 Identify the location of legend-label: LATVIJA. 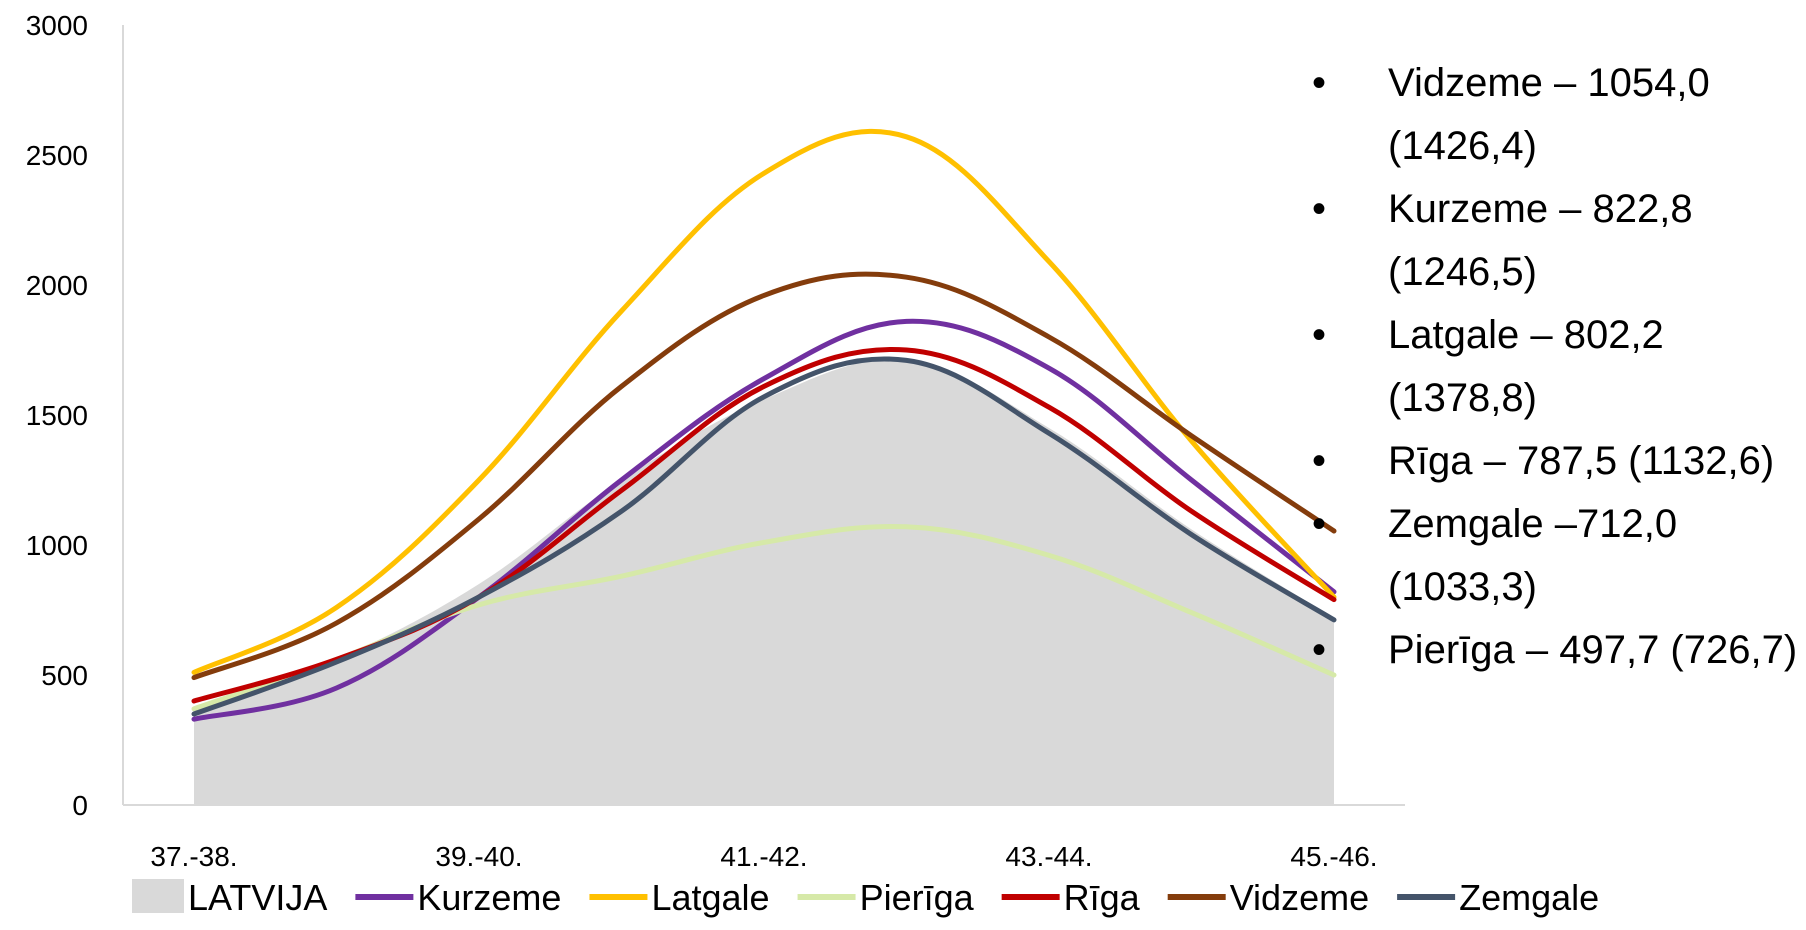
(257, 897).